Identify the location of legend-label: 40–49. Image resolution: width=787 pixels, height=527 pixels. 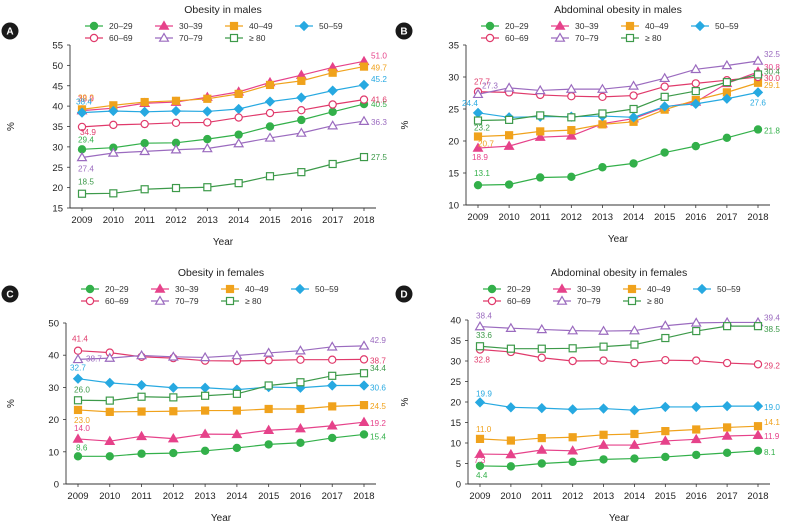
(261, 26).